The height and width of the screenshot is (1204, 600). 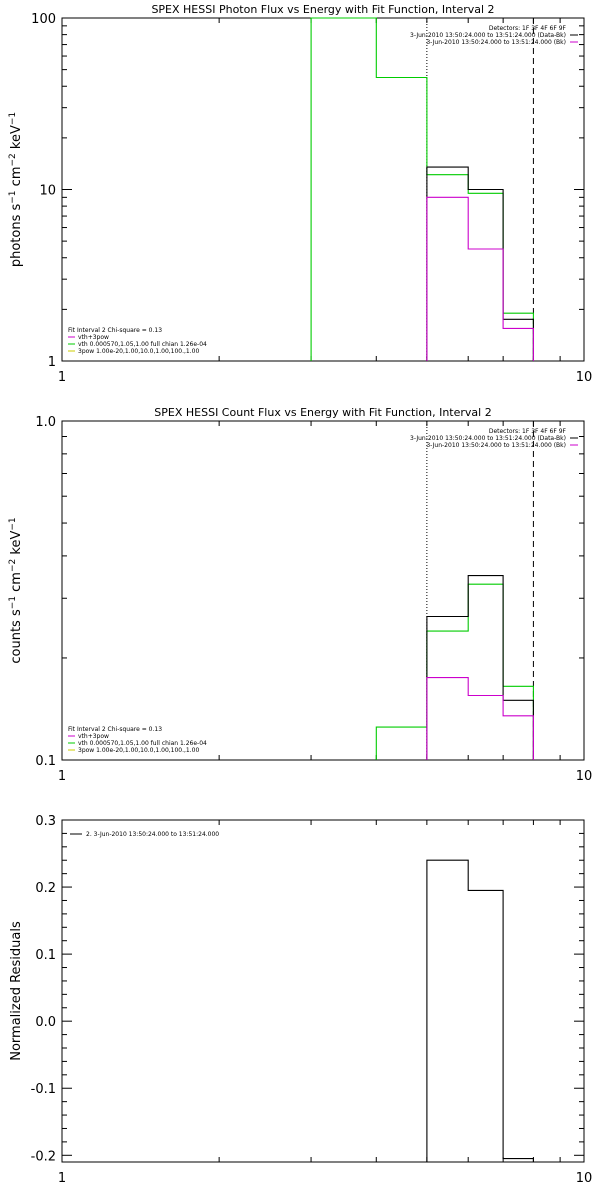 What do you see at coordinates (45, 821) in the screenshot?
I see `y-tick-label: 0.3` at bounding box center [45, 821].